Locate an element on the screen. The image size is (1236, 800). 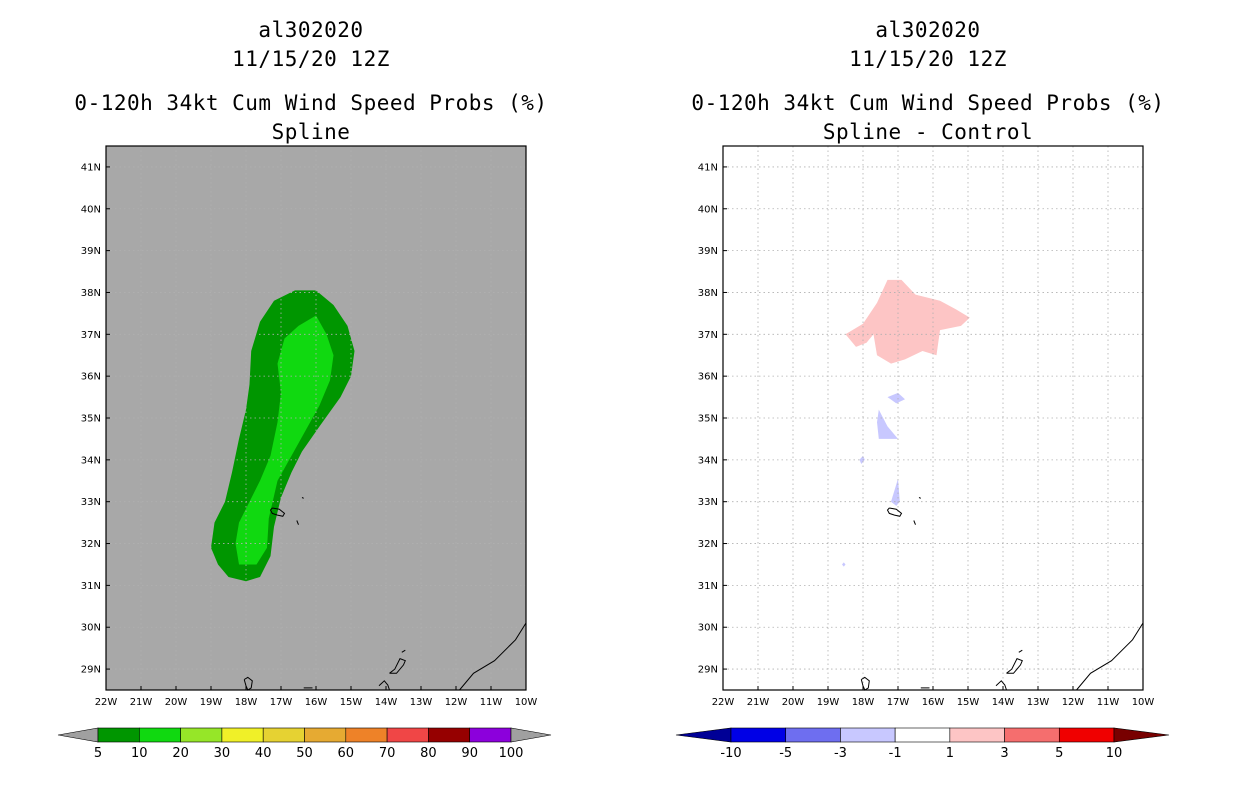
left-y-tick-label: 31N is located at coordinates (91, 586).